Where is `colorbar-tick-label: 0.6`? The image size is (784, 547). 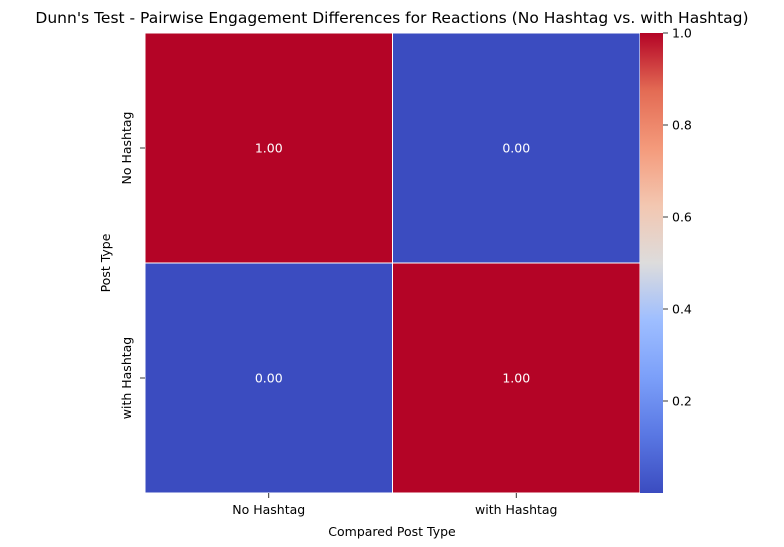 colorbar-tick-label: 0.6 is located at coordinates (682, 217).